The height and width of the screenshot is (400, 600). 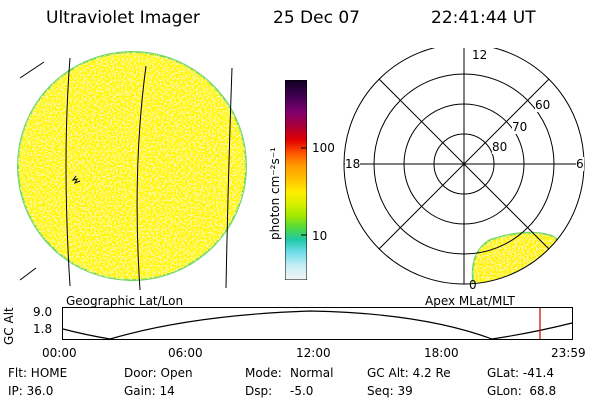 I want to click on instrument-title: Ultraviolet Imager, so click(x=123, y=18).